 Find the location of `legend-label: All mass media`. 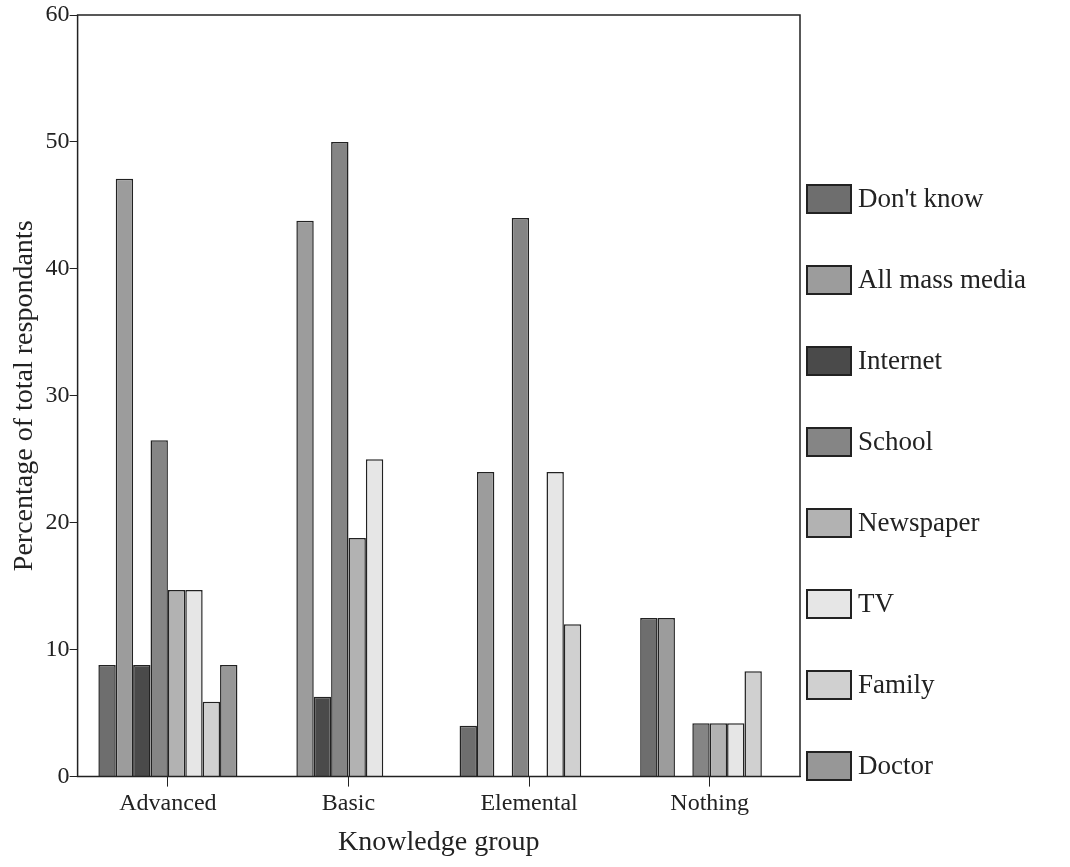

legend-label: All mass media is located at coordinates (942, 279).